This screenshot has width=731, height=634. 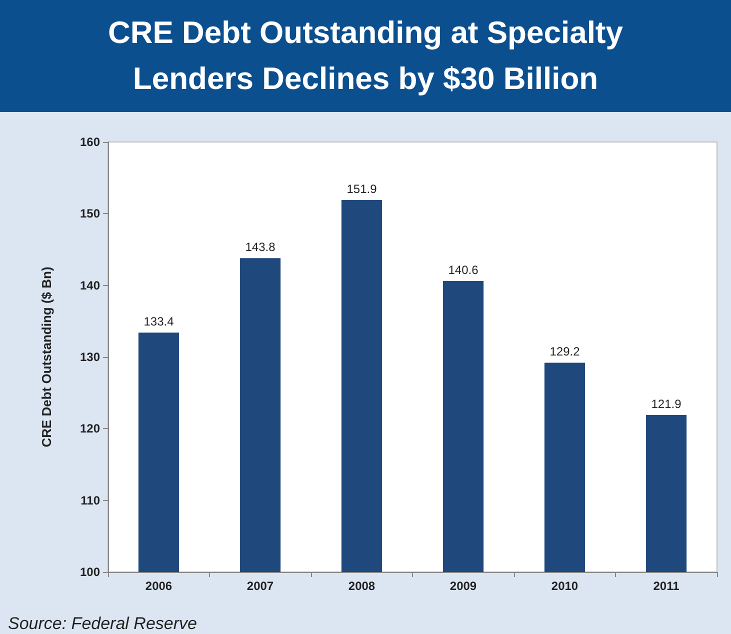 What do you see at coordinates (260, 247) in the screenshot?
I see `data-label: 143.8` at bounding box center [260, 247].